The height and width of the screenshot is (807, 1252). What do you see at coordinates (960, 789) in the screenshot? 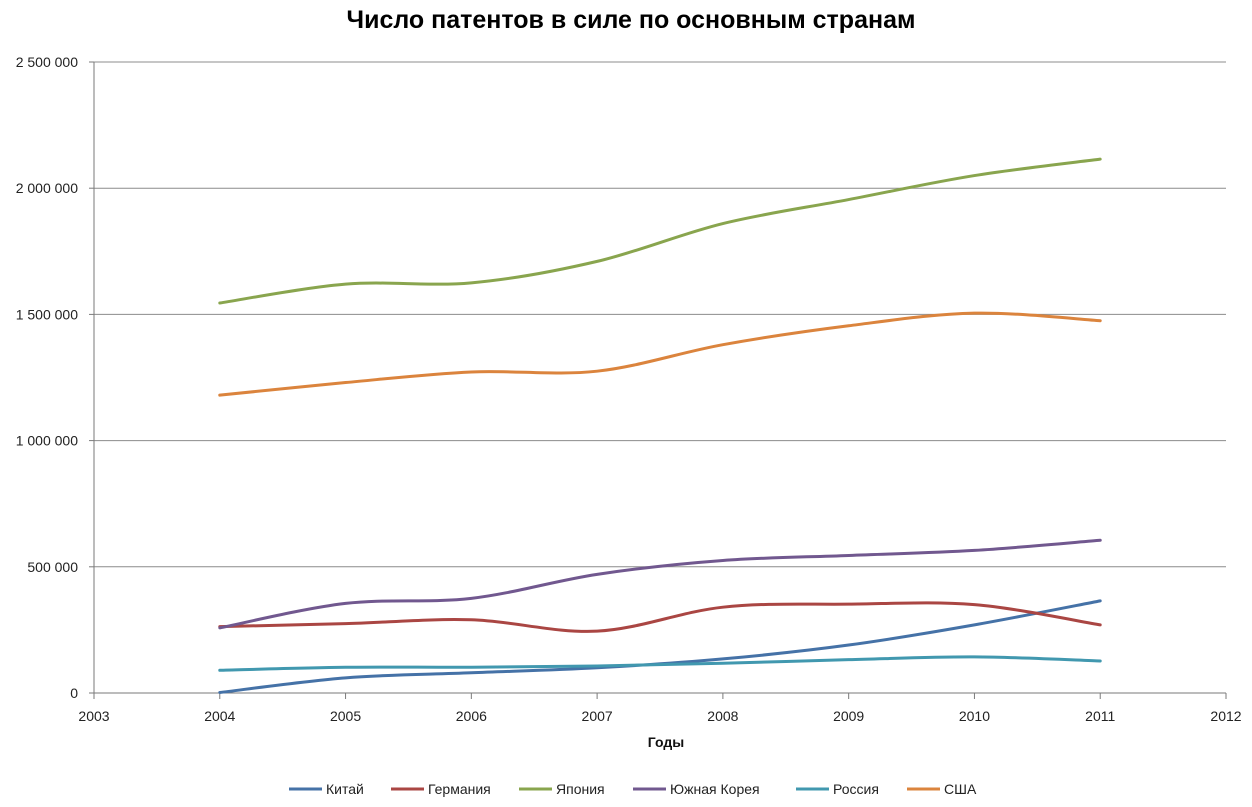
I see `legend-label: США` at bounding box center [960, 789].